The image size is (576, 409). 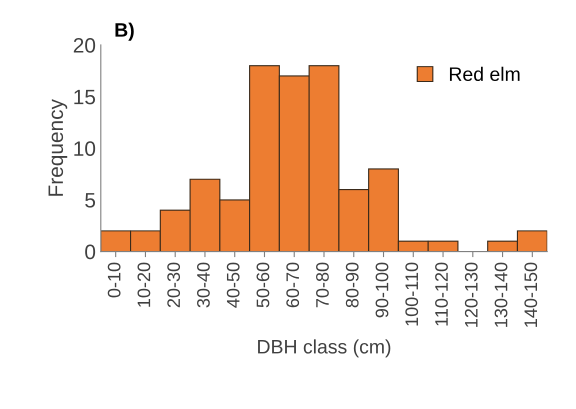 What do you see at coordinates (90, 252) in the screenshot?
I see `y-tick-label: 0` at bounding box center [90, 252].